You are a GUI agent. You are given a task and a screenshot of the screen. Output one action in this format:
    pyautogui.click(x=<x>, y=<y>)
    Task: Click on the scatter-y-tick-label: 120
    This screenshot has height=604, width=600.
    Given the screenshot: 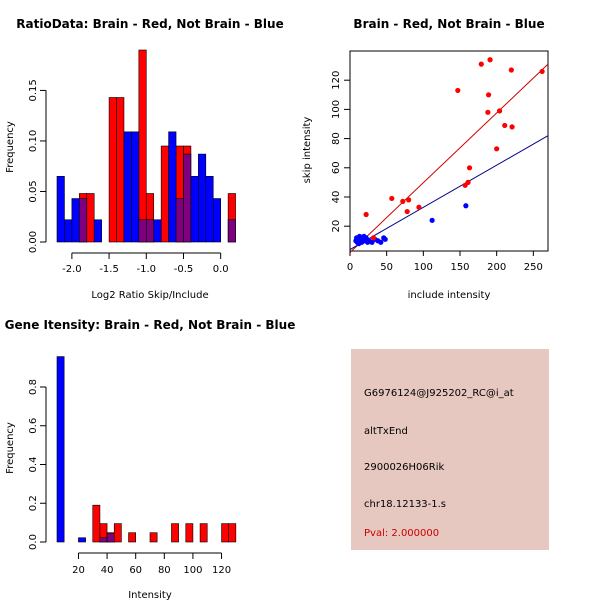 What is the action you would take?
    pyautogui.click(x=336, y=80)
    